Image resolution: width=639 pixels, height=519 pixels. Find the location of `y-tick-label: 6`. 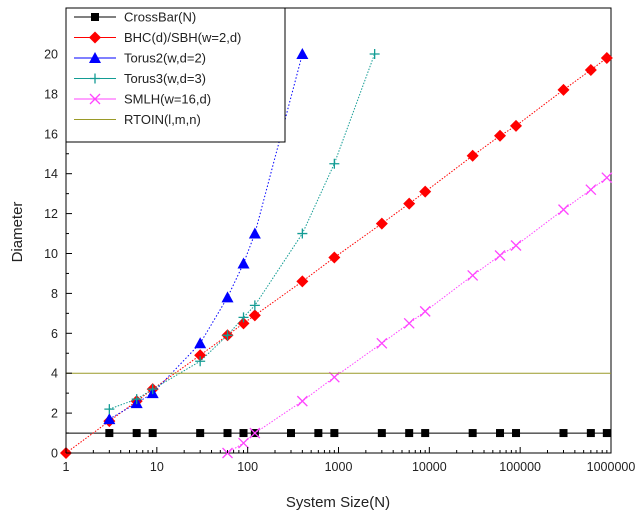

y-tick-label: 6 is located at coordinates (54, 334).